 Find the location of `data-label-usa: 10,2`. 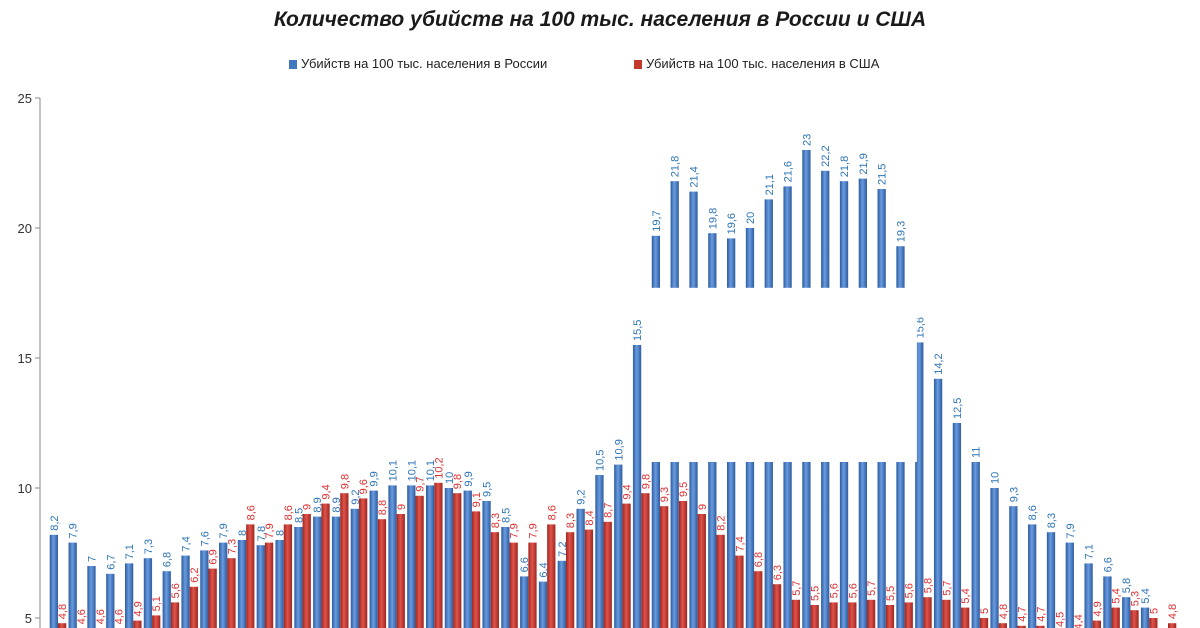

data-label-usa: 10,2 is located at coordinates (439, 467).